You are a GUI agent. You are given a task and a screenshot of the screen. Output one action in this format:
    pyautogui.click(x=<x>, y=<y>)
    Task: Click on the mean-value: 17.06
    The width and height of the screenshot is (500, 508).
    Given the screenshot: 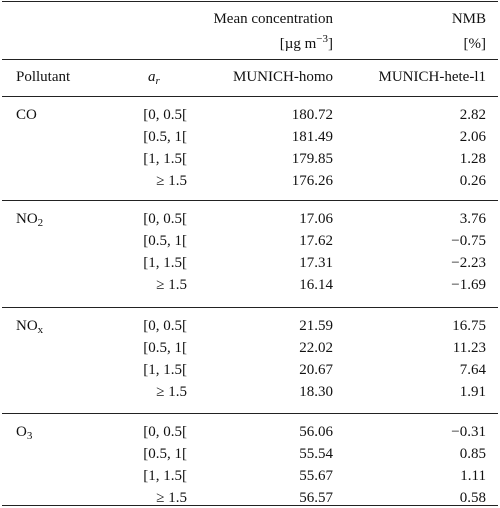 What is the action you would take?
    pyautogui.click(x=316, y=219)
    